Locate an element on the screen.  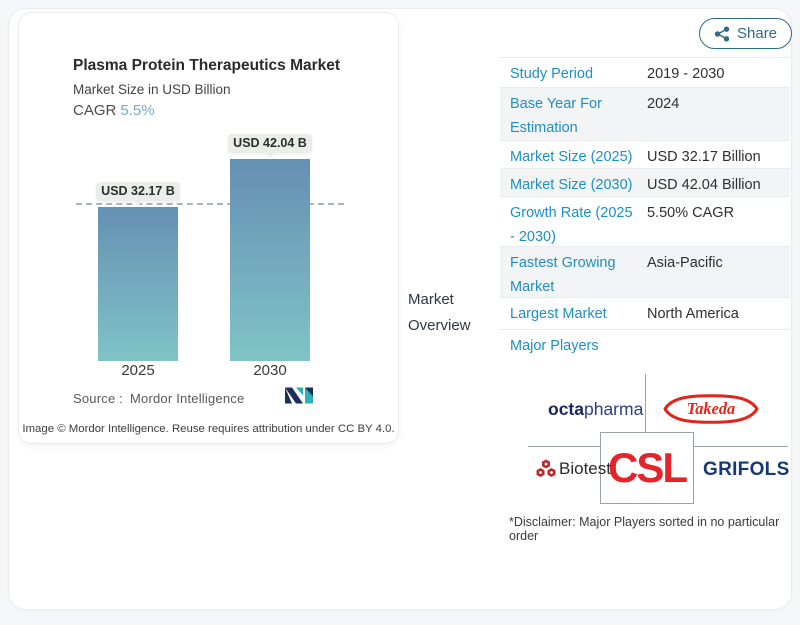
biotest-logo: Biotest is located at coordinates (573, 469).